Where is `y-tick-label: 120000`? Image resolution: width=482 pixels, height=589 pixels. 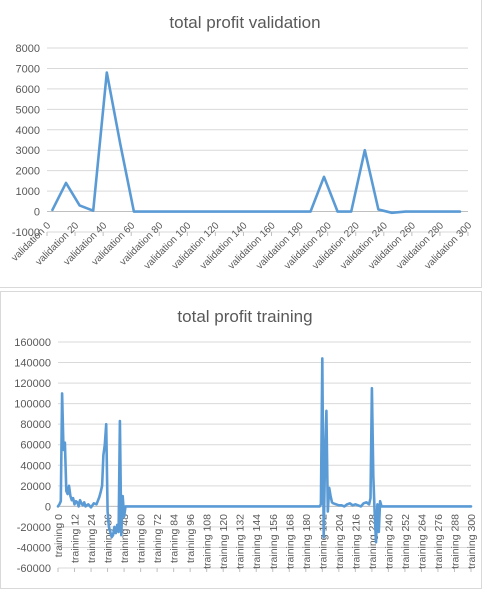 y-tick-label: 120000 is located at coordinates (32, 384).